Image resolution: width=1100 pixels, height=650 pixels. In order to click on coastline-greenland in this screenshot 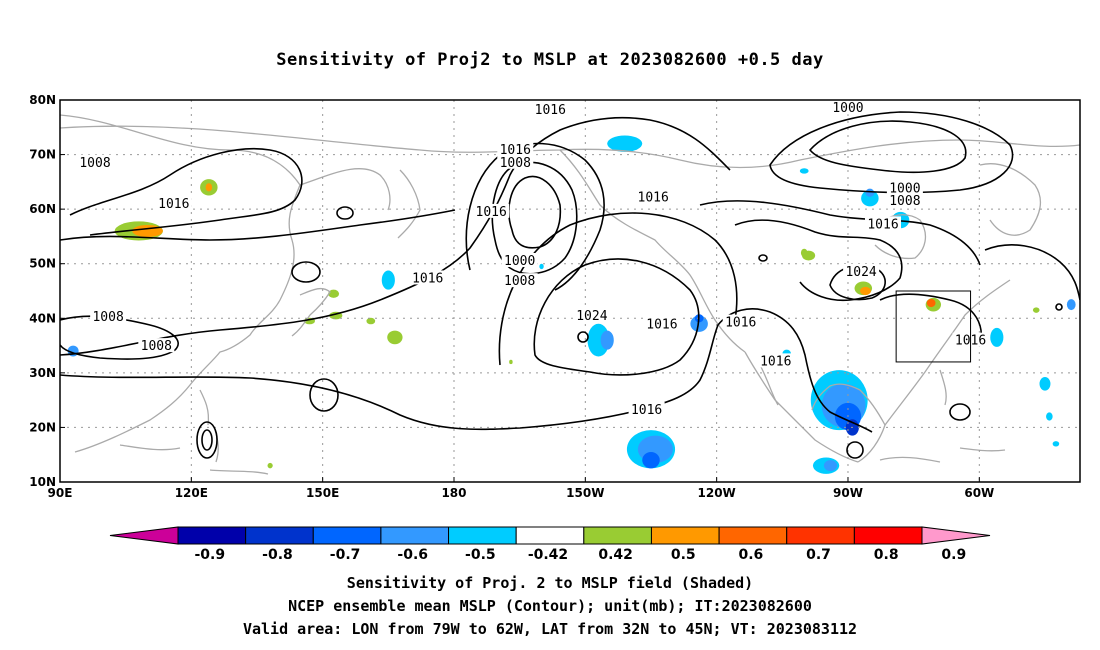, I will do `click(1010, 199)`.